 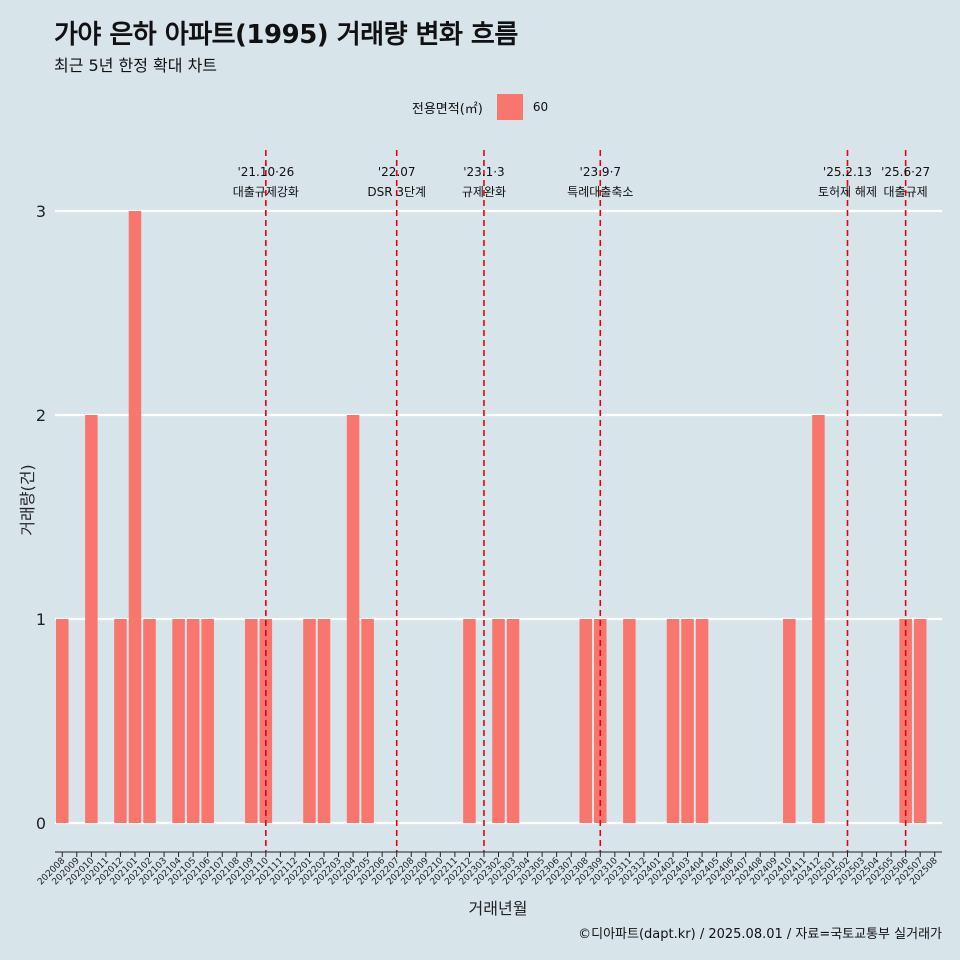 What do you see at coordinates (498, 908) in the screenshot?
I see `x-axis-label: 거래년월` at bounding box center [498, 908].